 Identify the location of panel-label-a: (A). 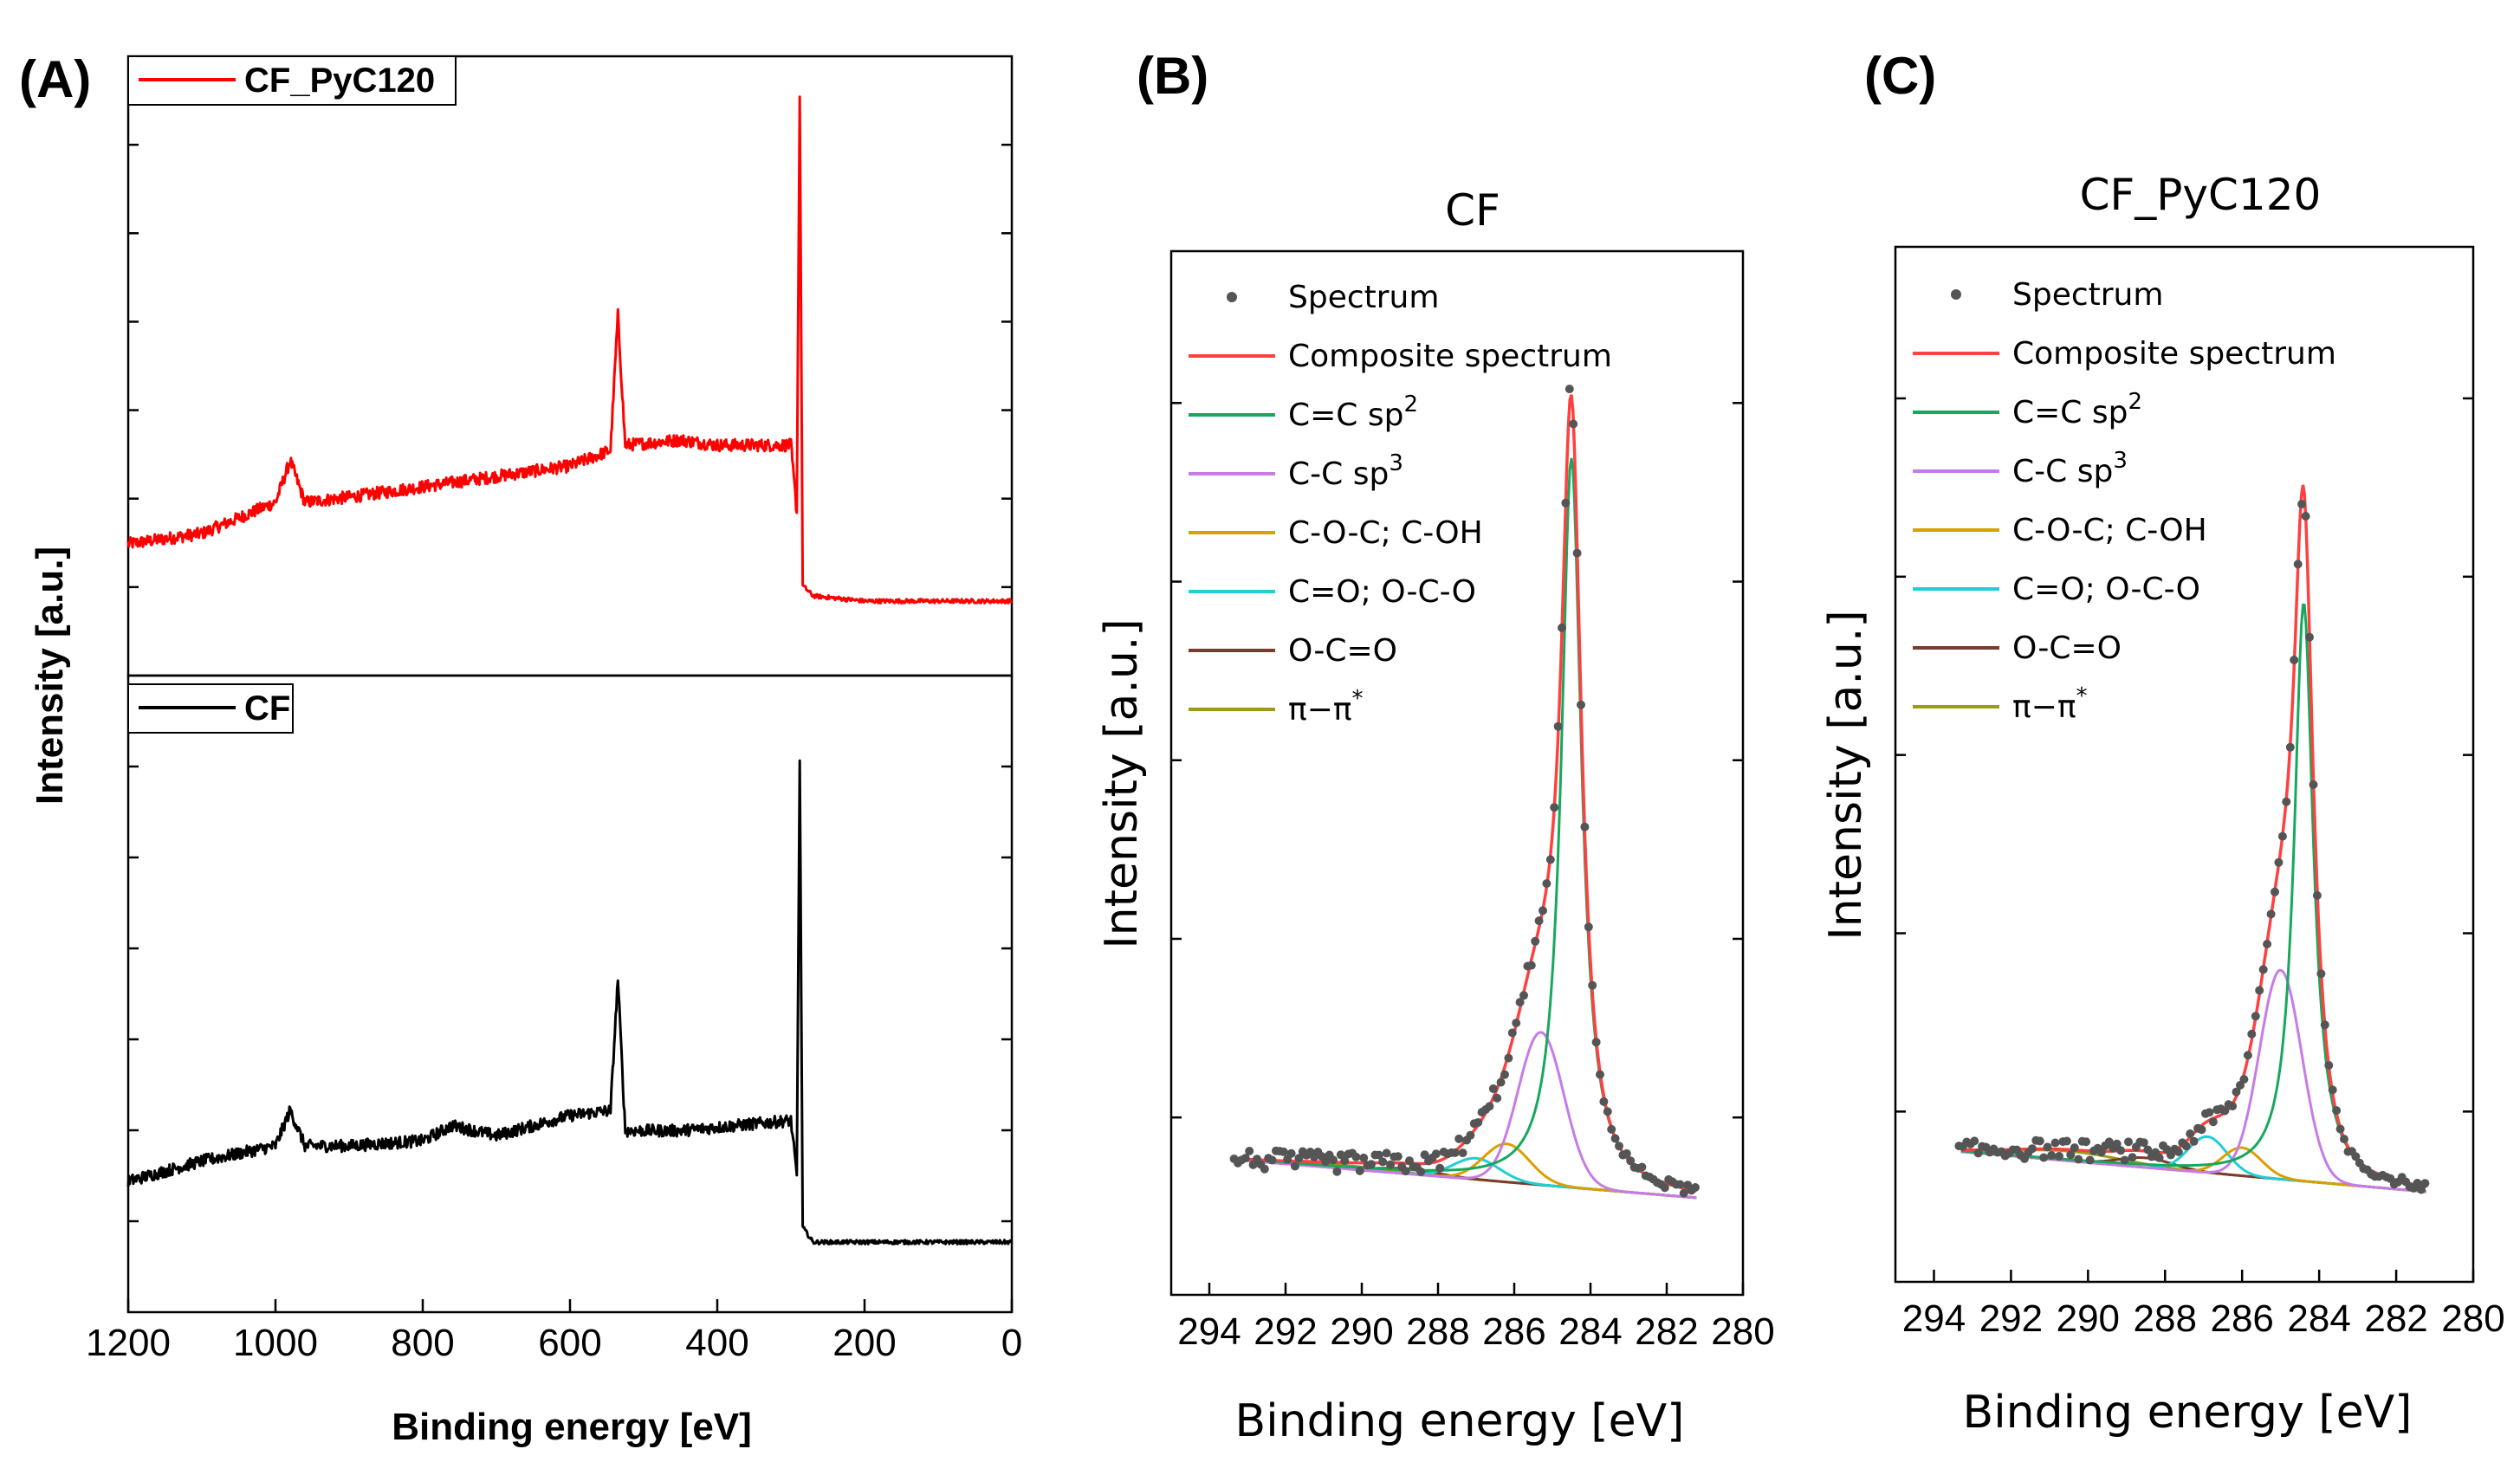
(55, 79).